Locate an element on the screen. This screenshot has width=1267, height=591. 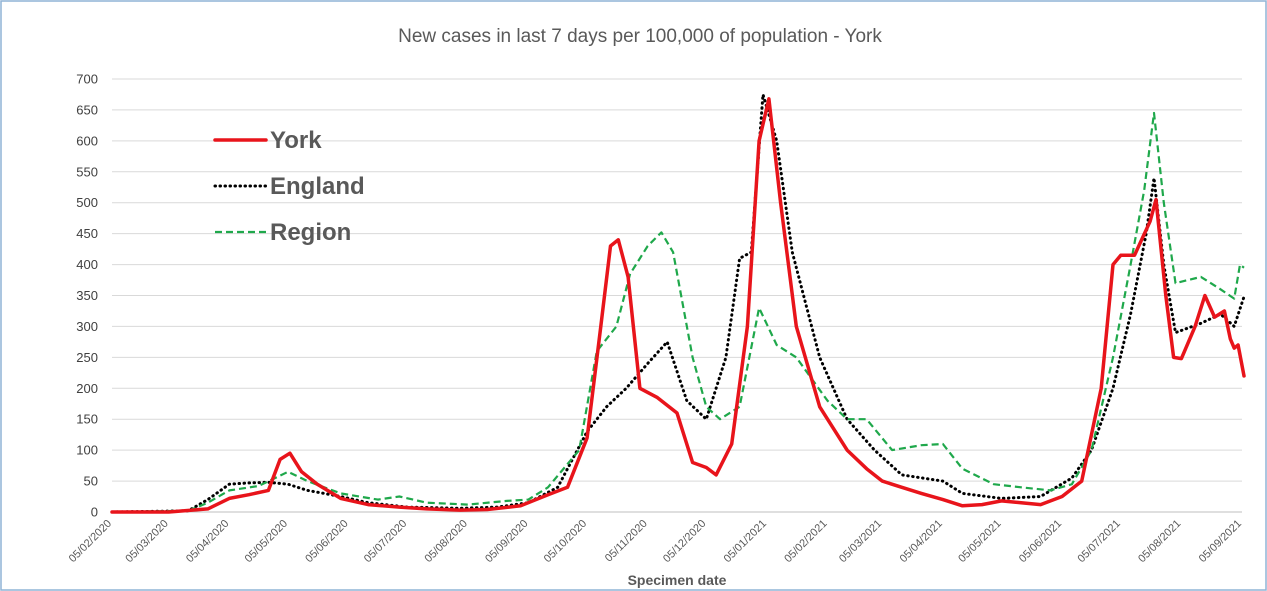
x-tick-label: 05/07/2021 is located at coordinates (1098, 541).